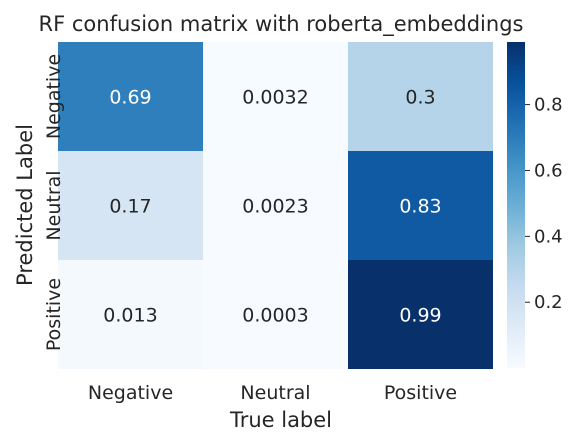  Describe the element at coordinates (54, 314) in the screenshot. I see `y-tick-label: Positive` at that location.